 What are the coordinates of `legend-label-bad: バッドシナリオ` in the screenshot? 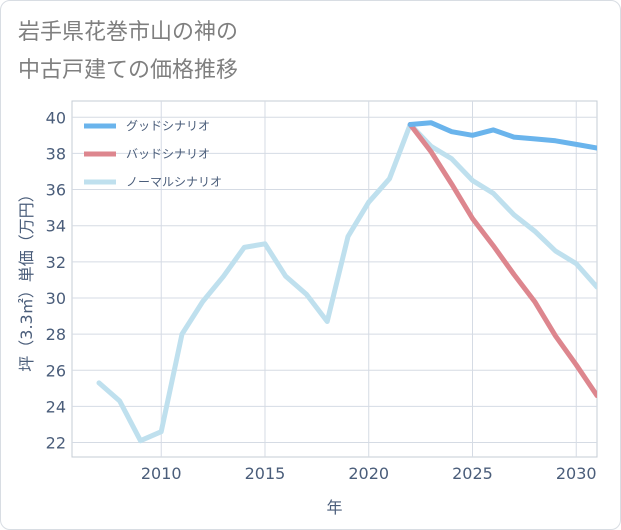 It's located at (168, 154).